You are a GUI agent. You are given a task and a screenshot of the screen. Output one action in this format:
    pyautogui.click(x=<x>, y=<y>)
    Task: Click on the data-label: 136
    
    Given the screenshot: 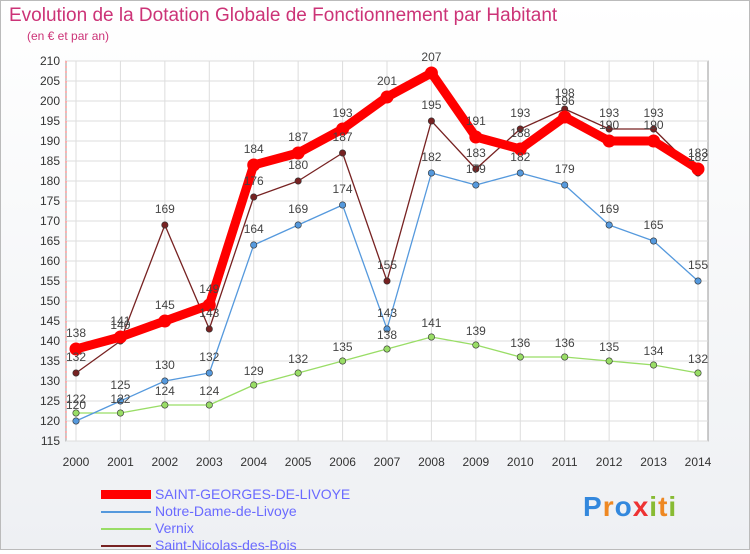 What is the action you would take?
    pyautogui.click(x=565, y=343)
    